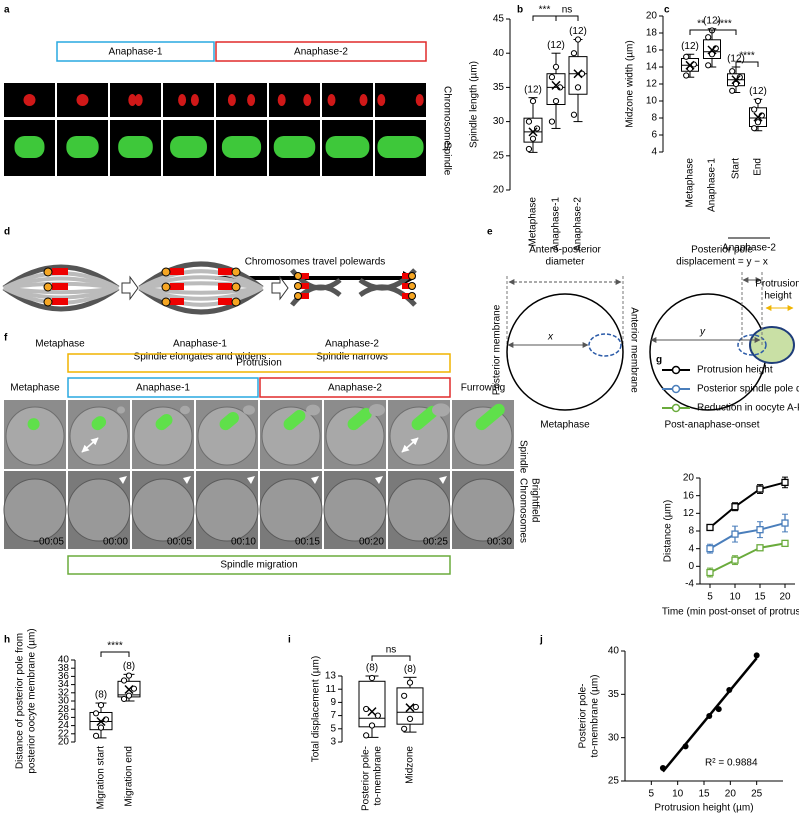 Image resolution: width=799 pixels, height=824 pixels. I want to click on channel-label: Chromosomes, so click(446, 118).